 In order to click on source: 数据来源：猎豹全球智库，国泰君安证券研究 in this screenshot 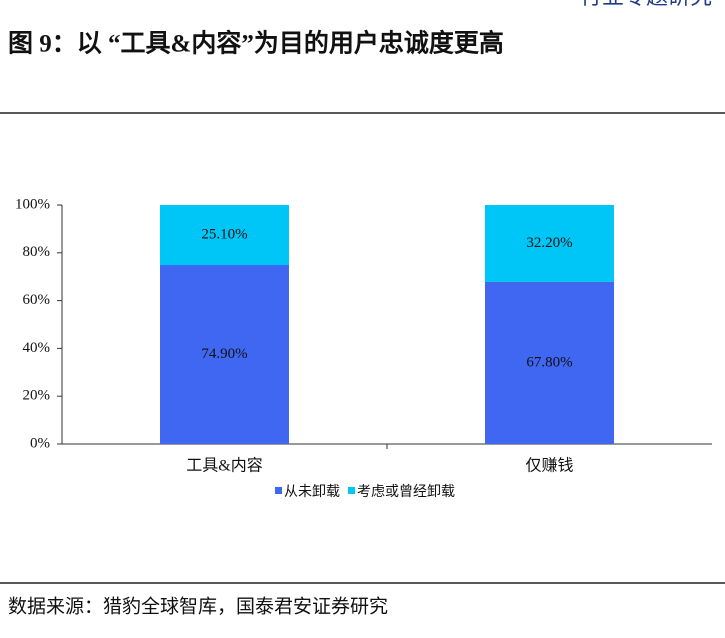, I will do `click(198, 606)`.